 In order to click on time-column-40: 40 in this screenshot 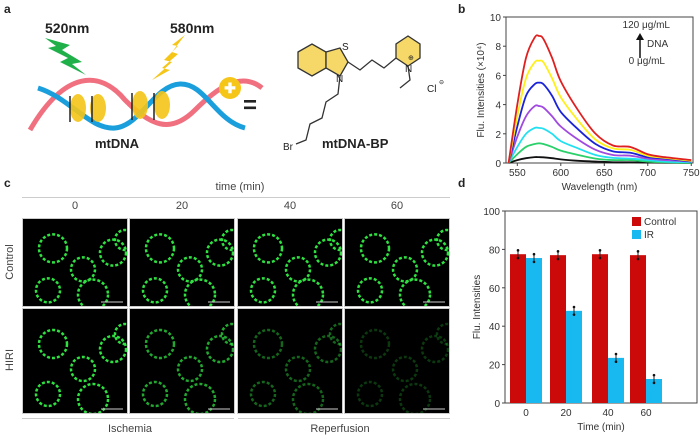, I will do `click(290, 206)`.